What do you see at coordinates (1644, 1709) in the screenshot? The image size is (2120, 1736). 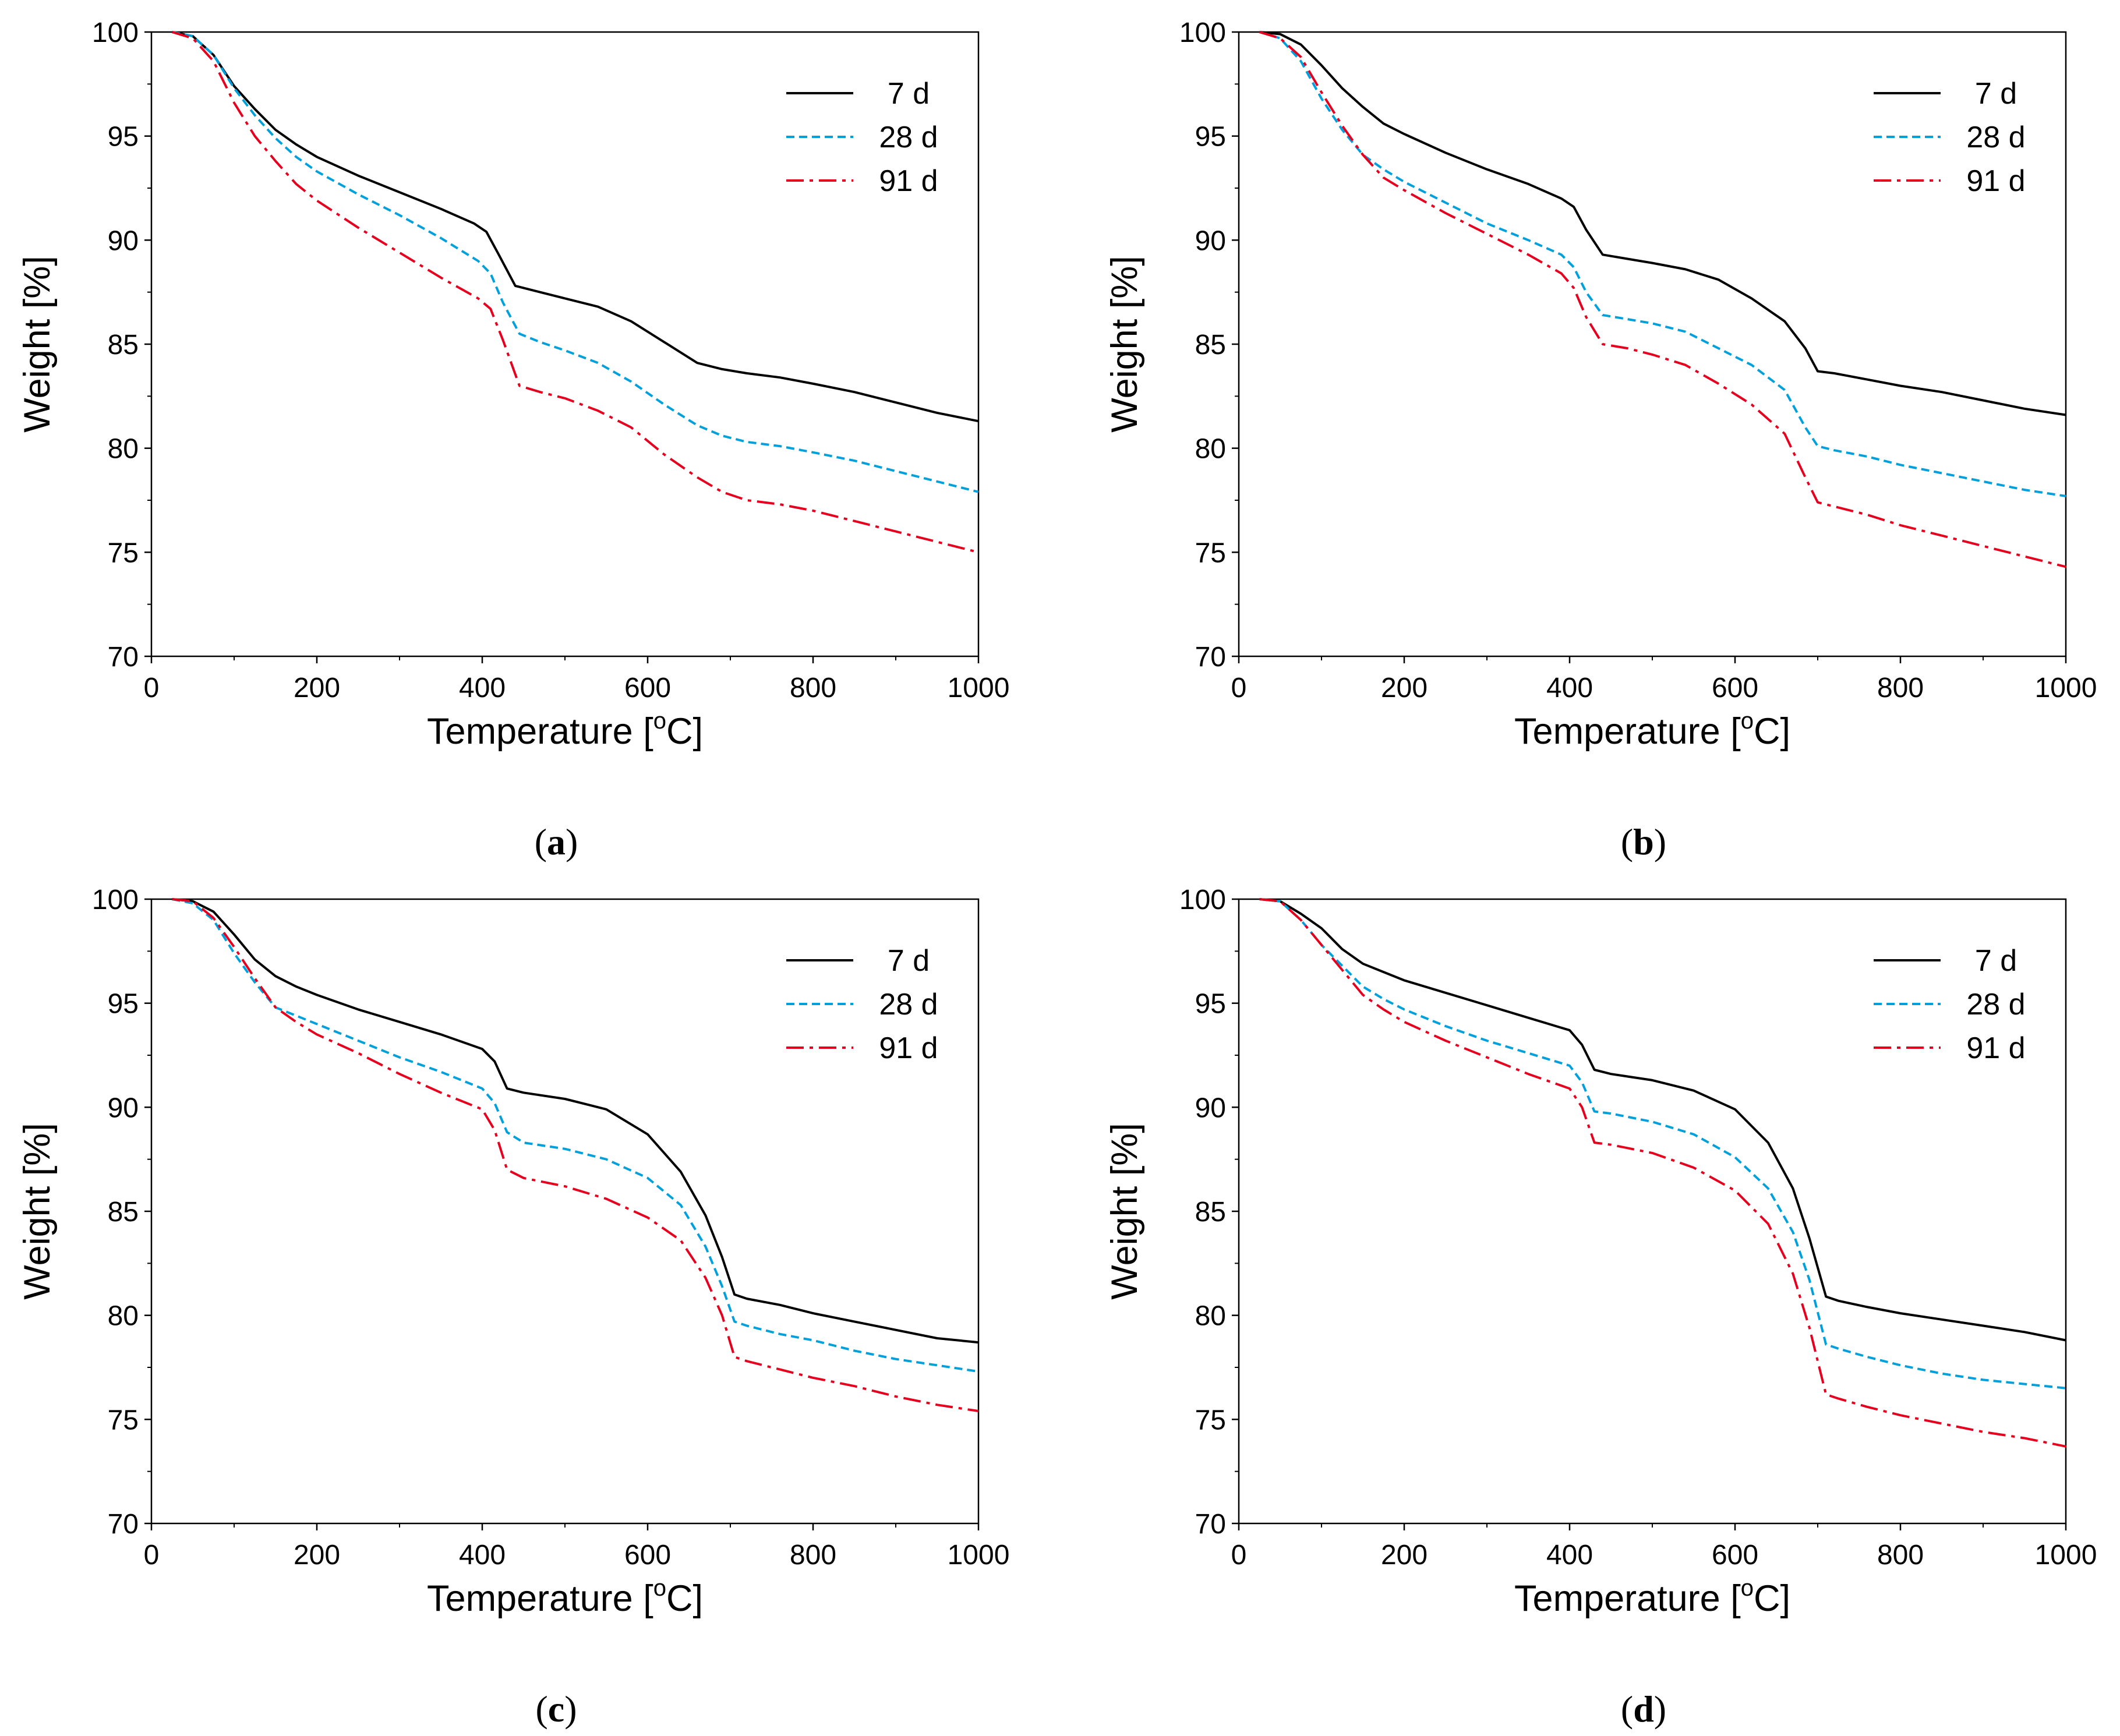 I see `panel-label: (d)` at bounding box center [1644, 1709].